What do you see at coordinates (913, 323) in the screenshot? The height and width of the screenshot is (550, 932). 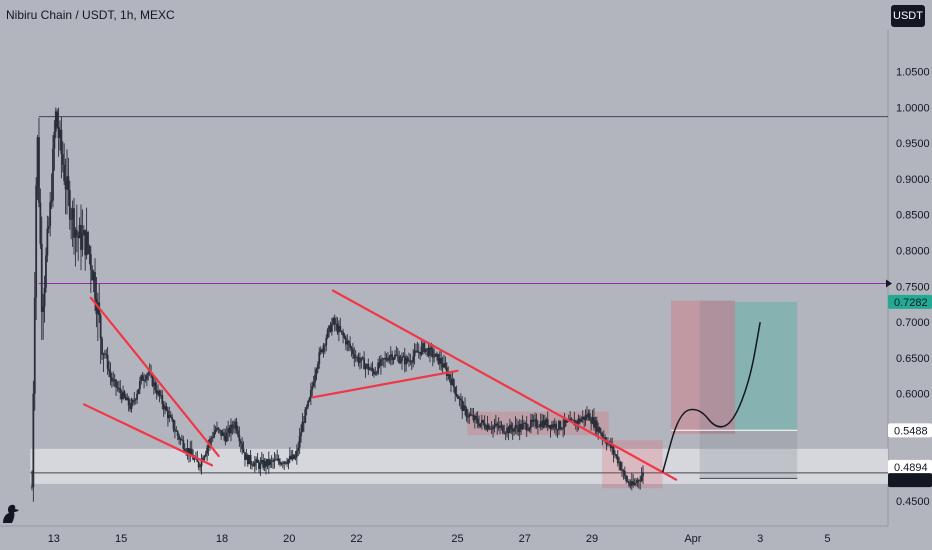 I see `y-tick-label: 0.7000` at bounding box center [913, 323].